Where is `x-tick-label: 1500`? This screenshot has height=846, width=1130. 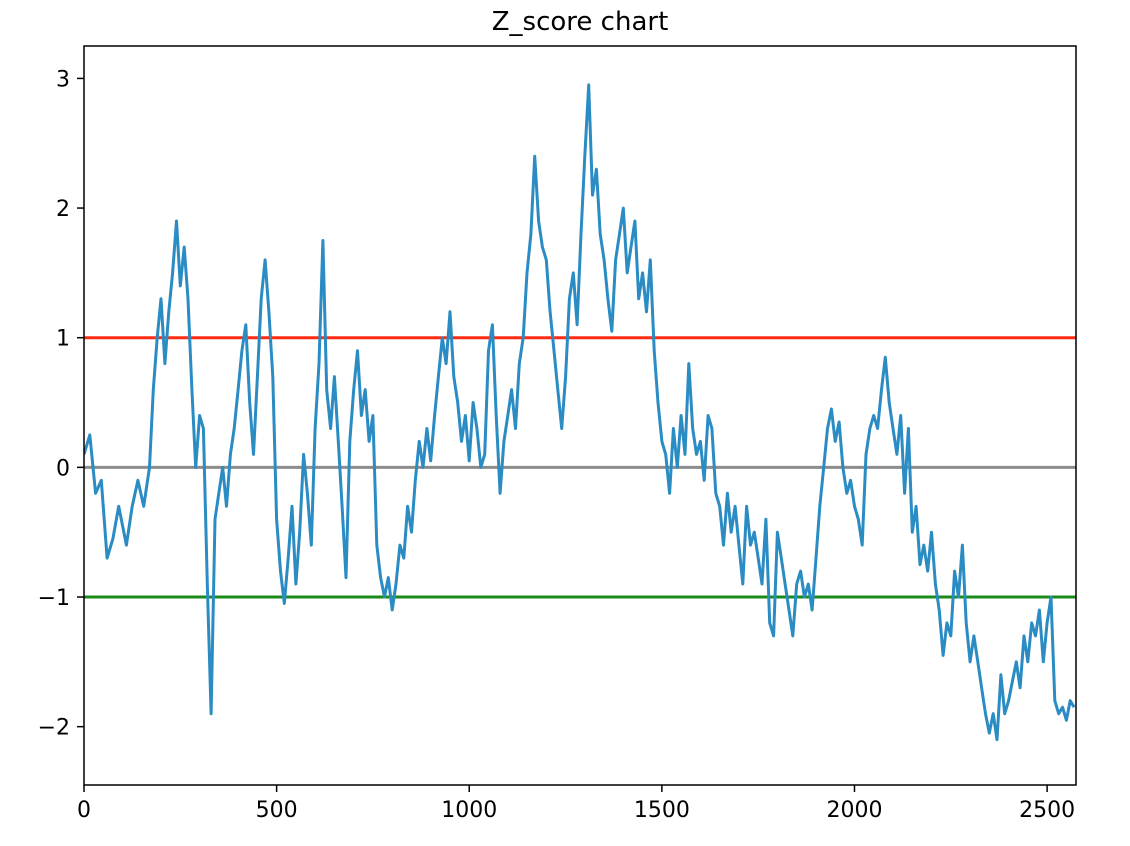 x-tick-label: 1500 is located at coordinates (662, 810).